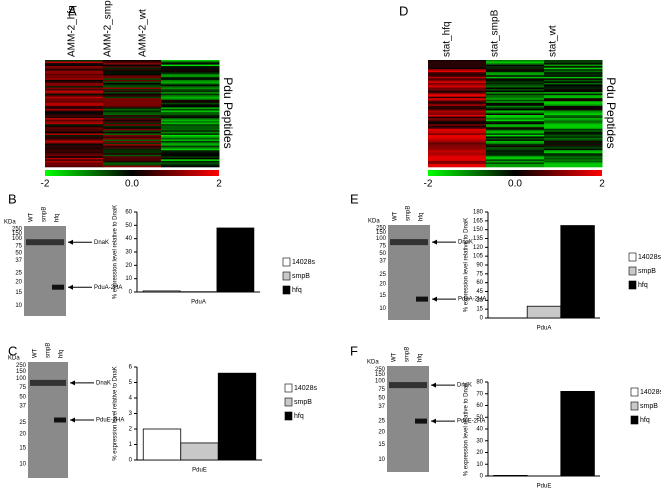 This screenshot has width=661, height=493. Describe the element at coordinates (21, 379) in the screenshot. I see `marker-label: 100` at that location.